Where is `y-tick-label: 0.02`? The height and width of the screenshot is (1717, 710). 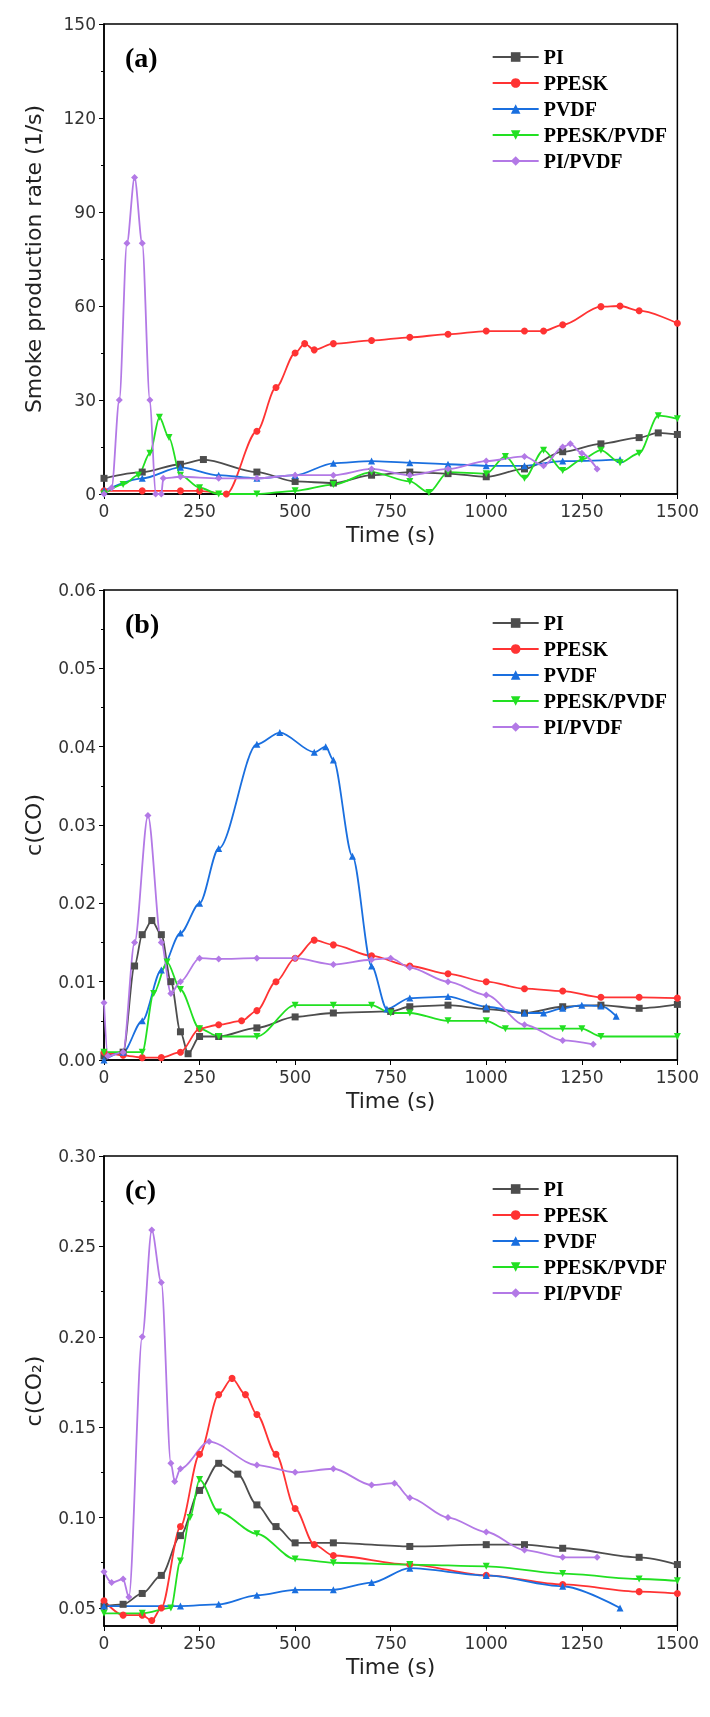
y-tick-label: 0.02 is located at coordinates (77, 903).